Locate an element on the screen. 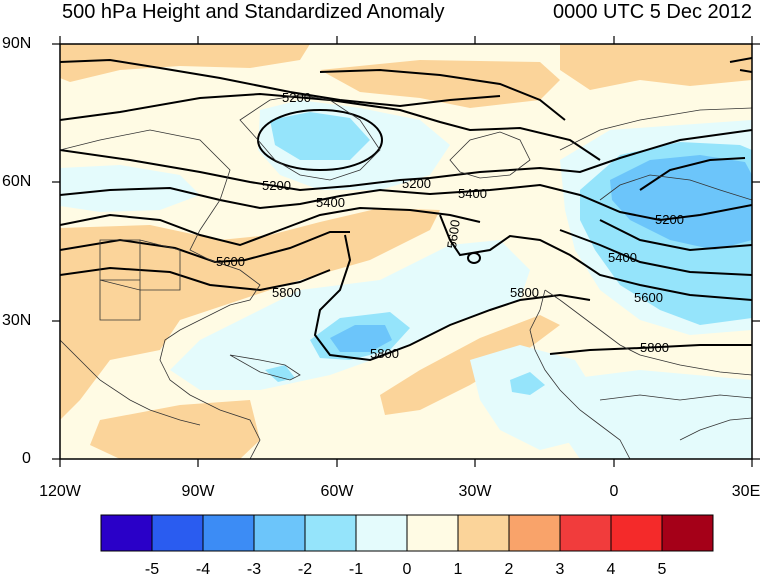  map-timestamp: 0000 UTC 5 Dec 2012 is located at coordinates (652, 12).